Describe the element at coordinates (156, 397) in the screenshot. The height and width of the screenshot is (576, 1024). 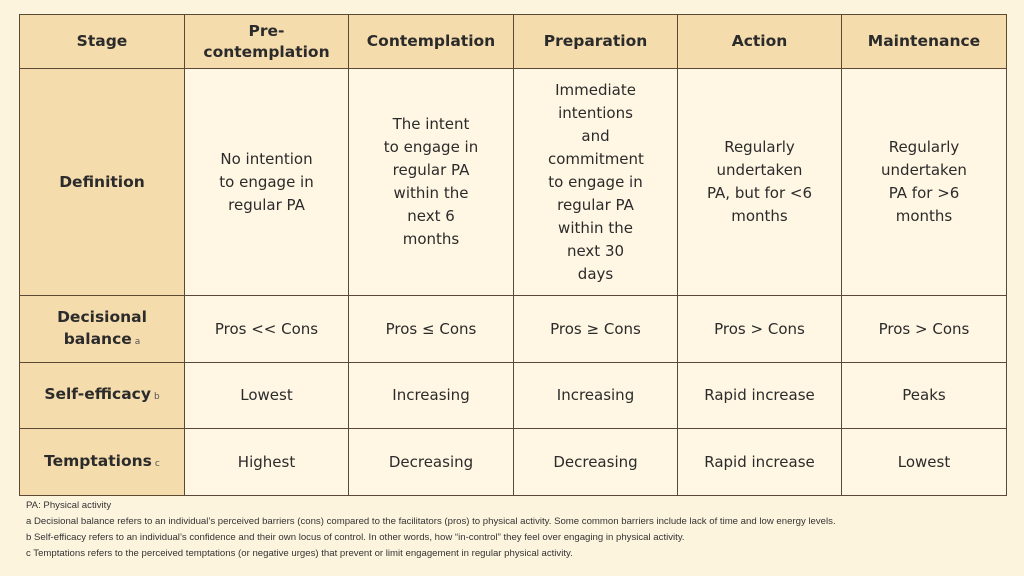
I see `footnote-marker: b` at that location.